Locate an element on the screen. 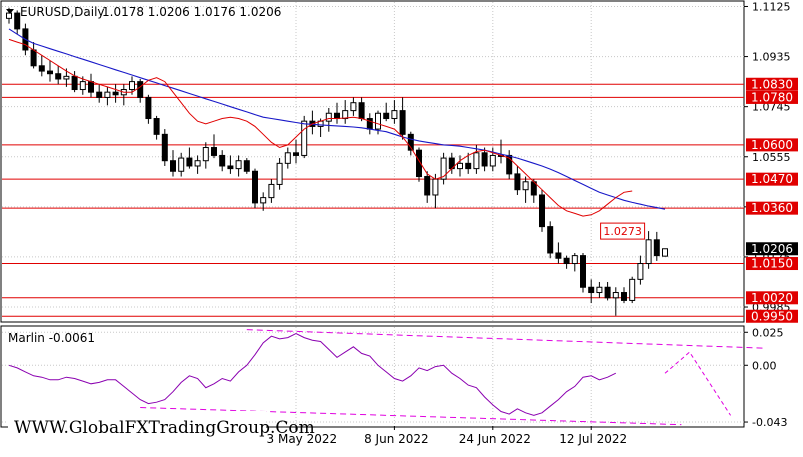  time-tick-label: 23 May 2022 is located at coordinates (298, 439).